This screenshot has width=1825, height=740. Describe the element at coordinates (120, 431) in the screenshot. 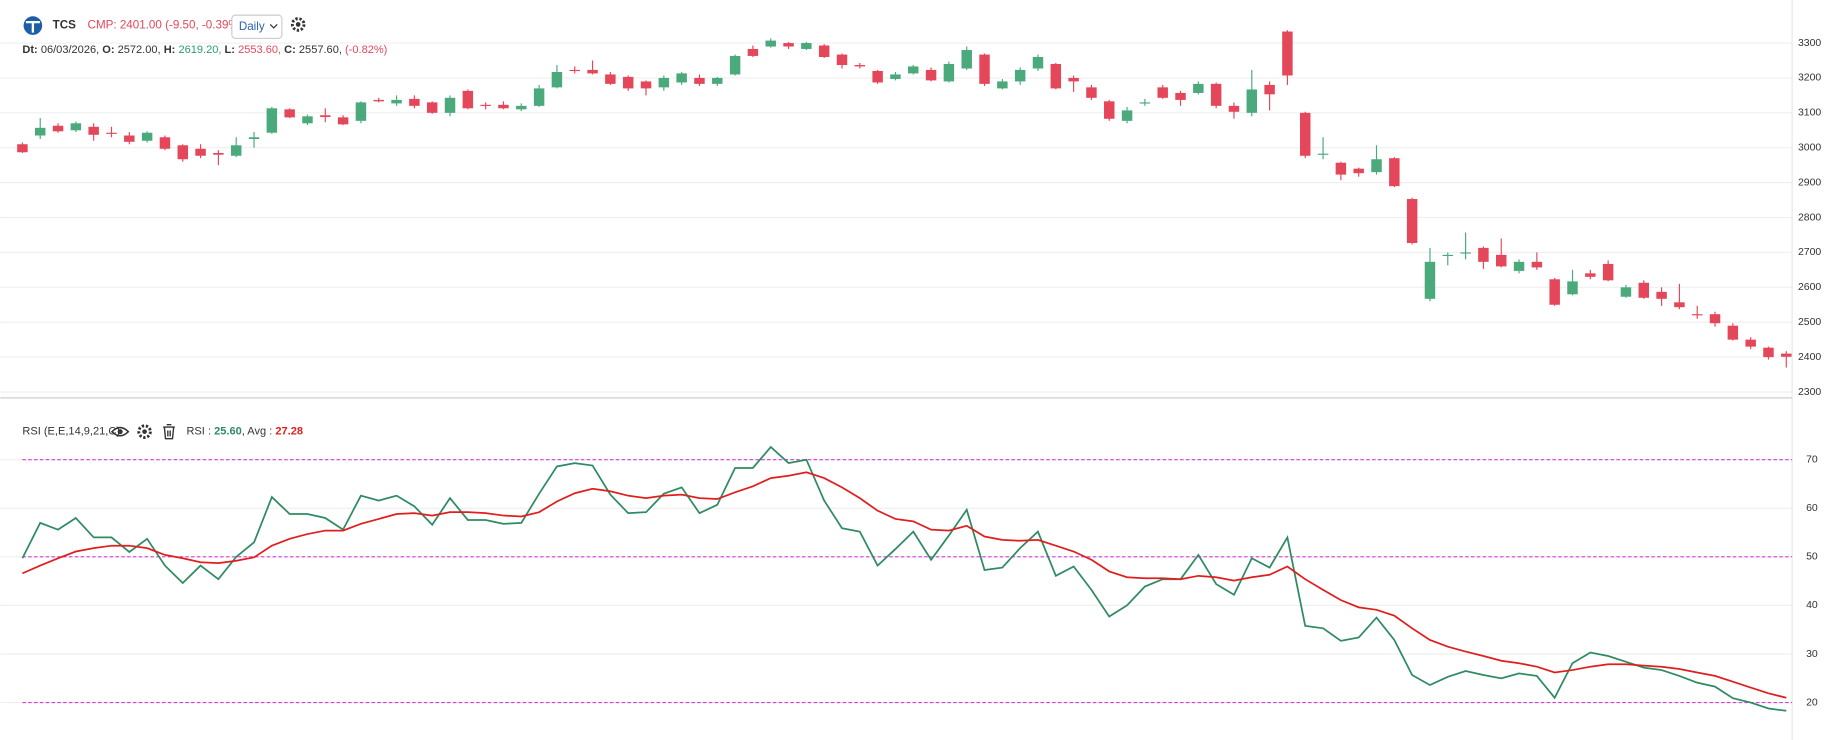

I see `visibility-button` at that location.